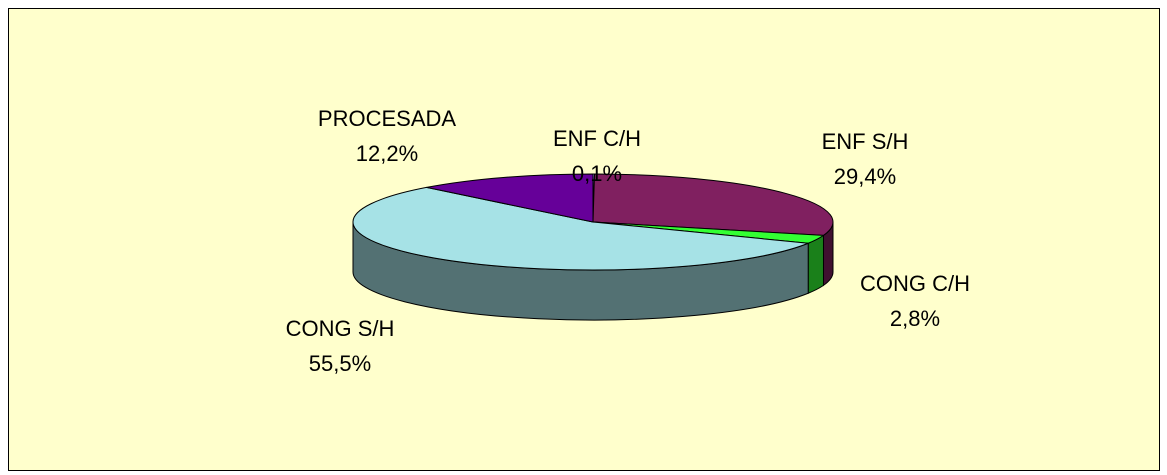  What do you see at coordinates (387, 153) in the screenshot?
I see `value-label: 12,2%` at bounding box center [387, 153].